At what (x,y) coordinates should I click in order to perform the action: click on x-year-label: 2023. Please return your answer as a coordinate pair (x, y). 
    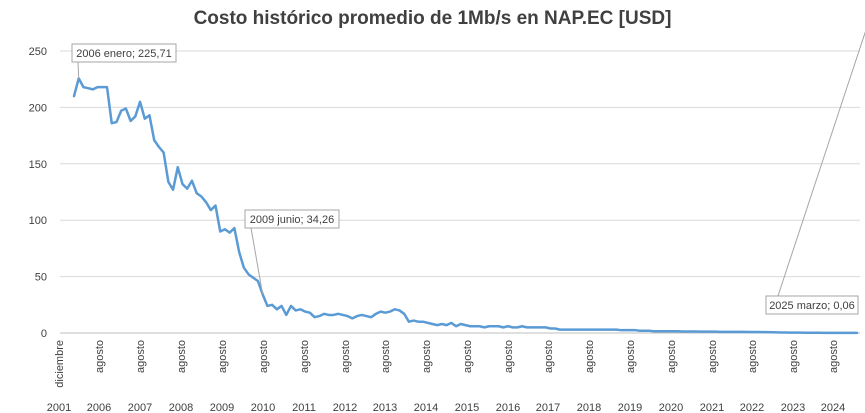
    Looking at the image, I should click on (793, 407).